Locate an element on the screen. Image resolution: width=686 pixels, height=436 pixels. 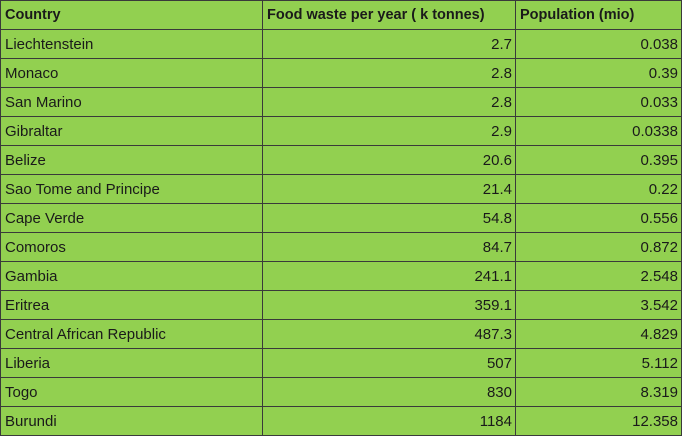
country-cell: Burundi is located at coordinates (131, 421).